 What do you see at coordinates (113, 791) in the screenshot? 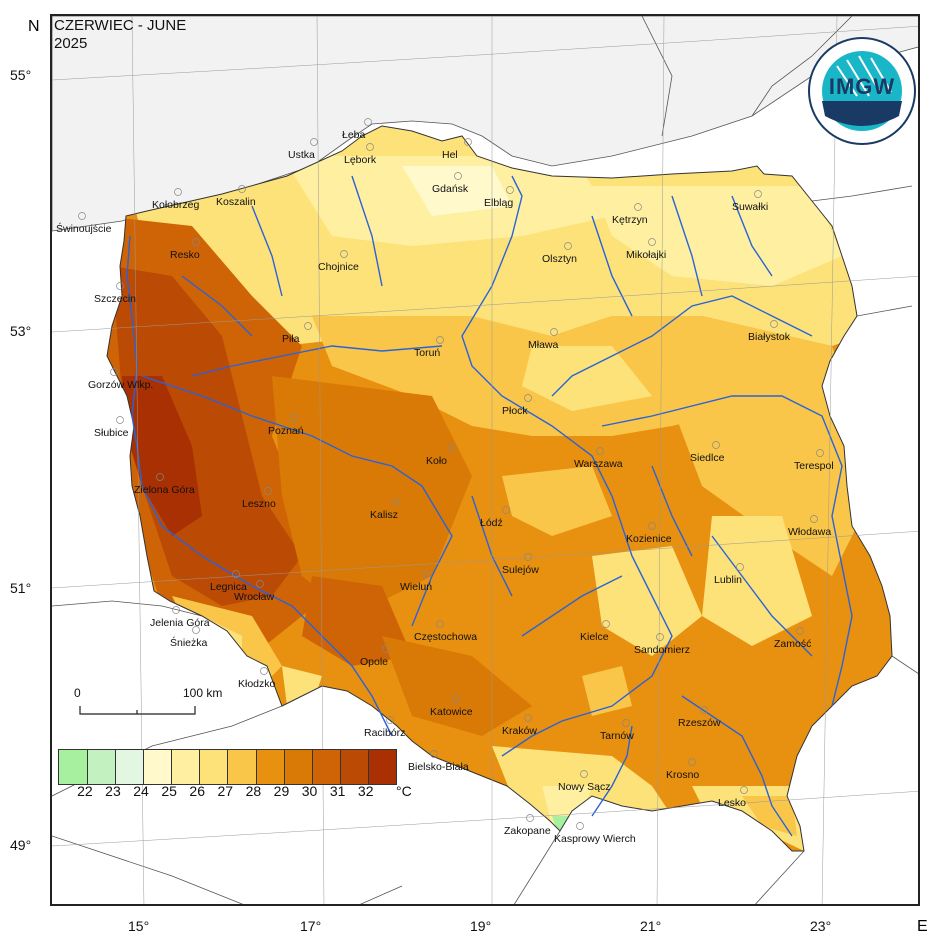
I see `legend-value-label: 23` at bounding box center [113, 791].